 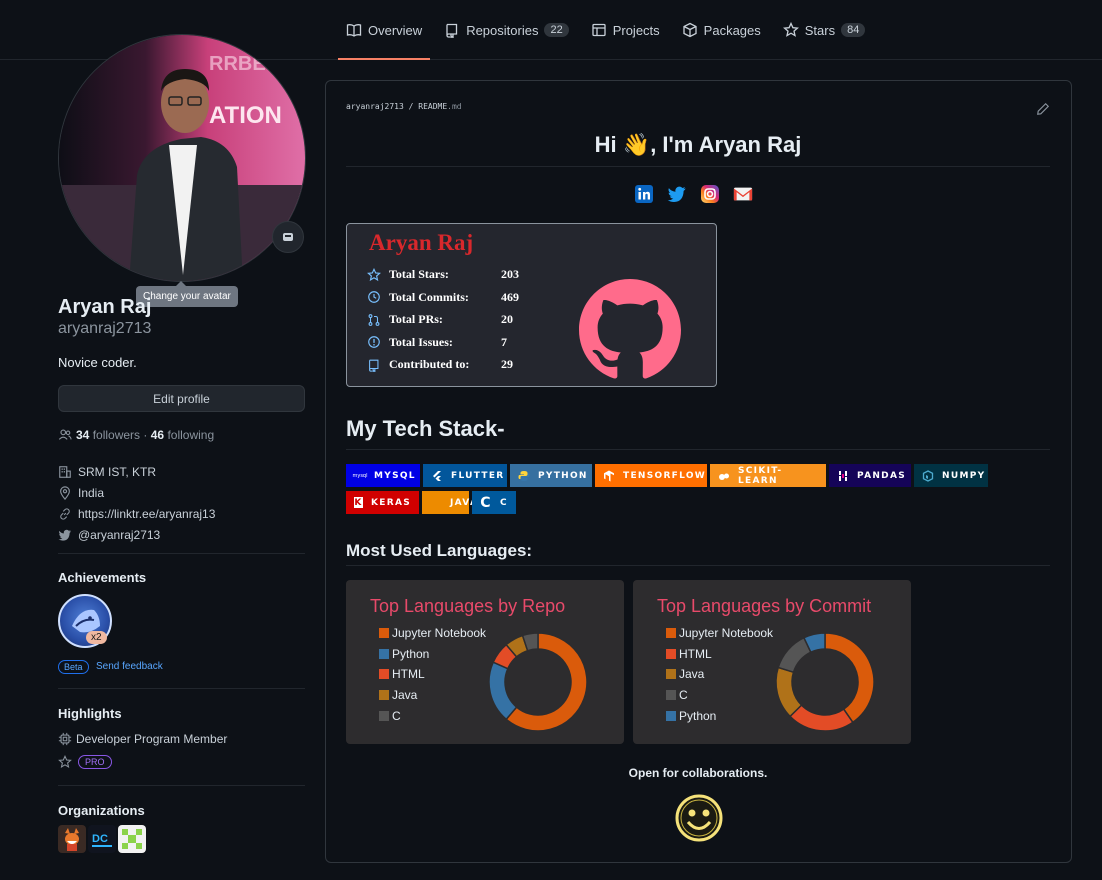 I want to click on cpu-icon, so click(x=65, y=739).